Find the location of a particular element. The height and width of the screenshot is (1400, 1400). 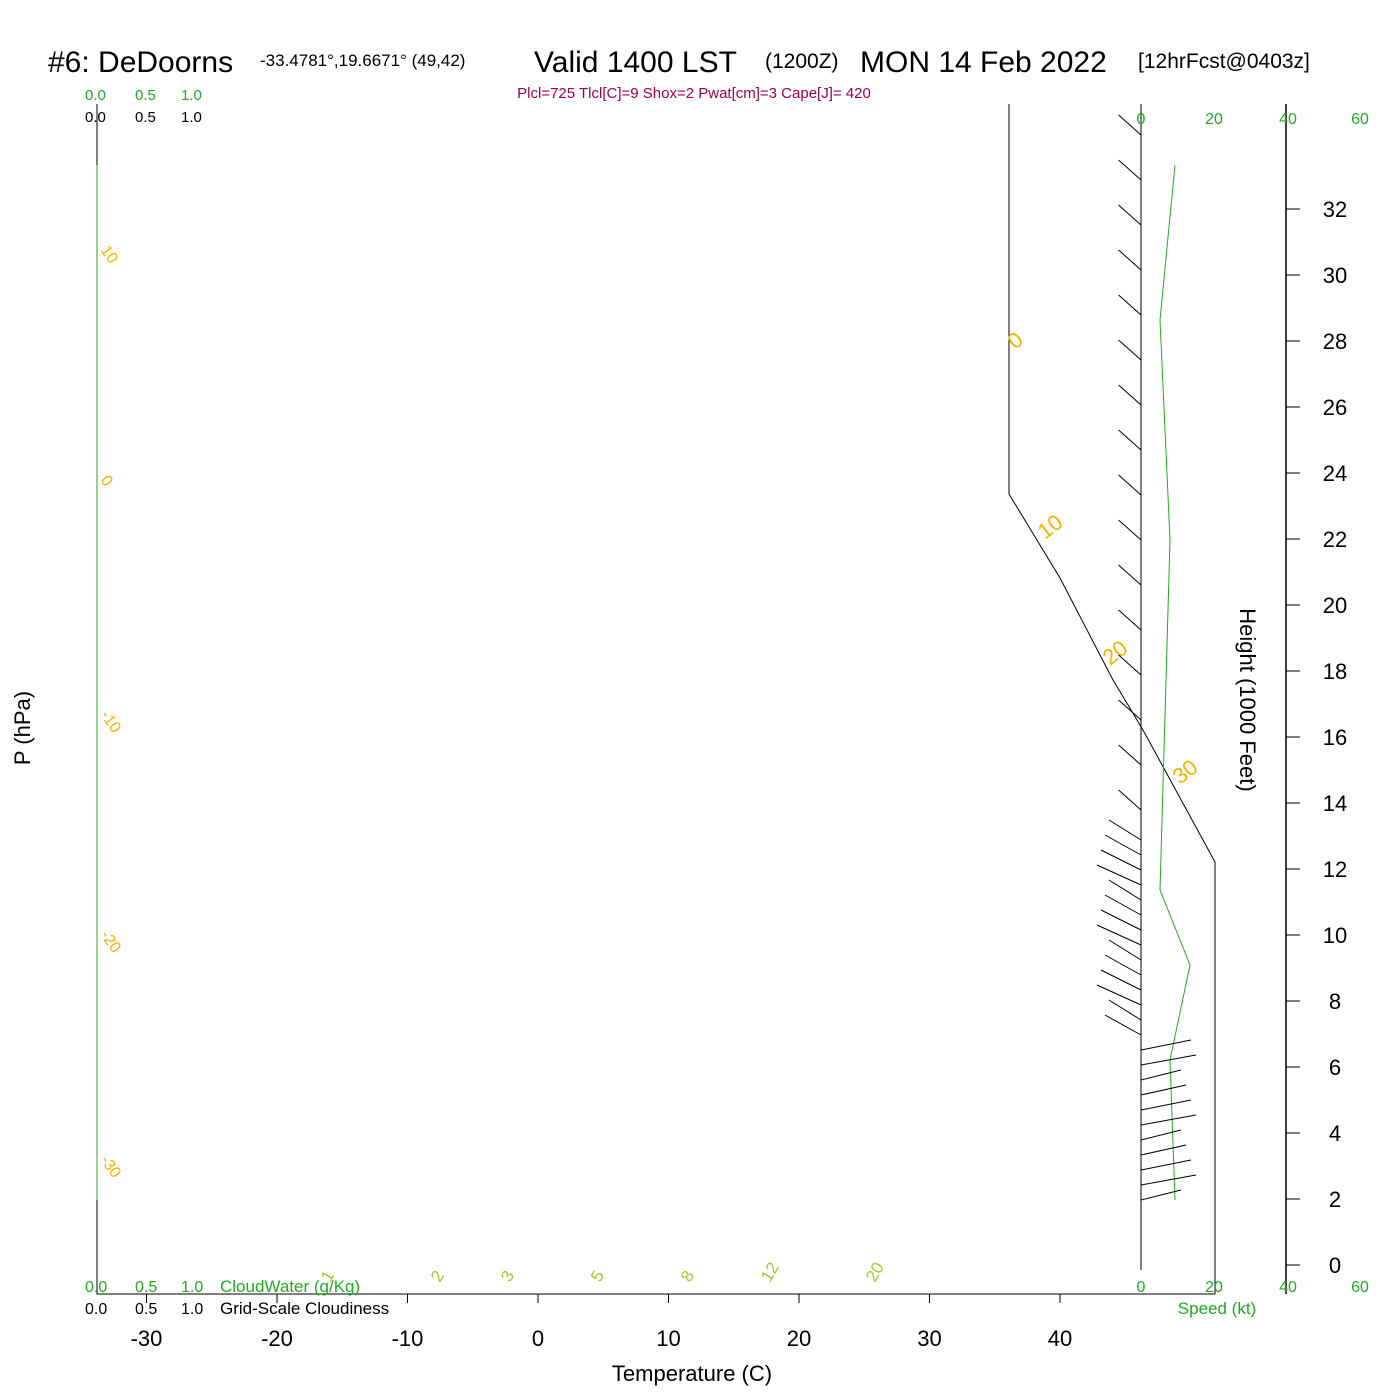

speed-tick-top: 40 is located at coordinates (1288, 119).